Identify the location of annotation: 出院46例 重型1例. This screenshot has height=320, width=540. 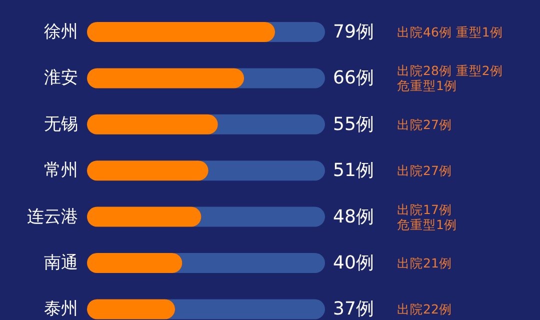
(450, 32).